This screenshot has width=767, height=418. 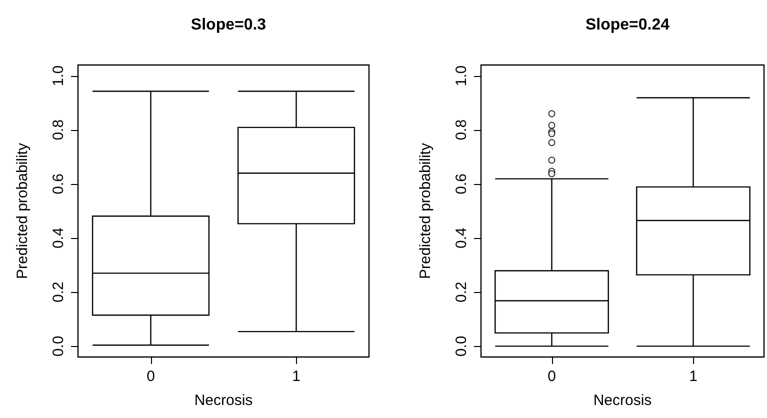 What do you see at coordinates (627, 25) in the screenshot?
I see `chart-title: Slope=0.24` at bounding box center [627, 25].